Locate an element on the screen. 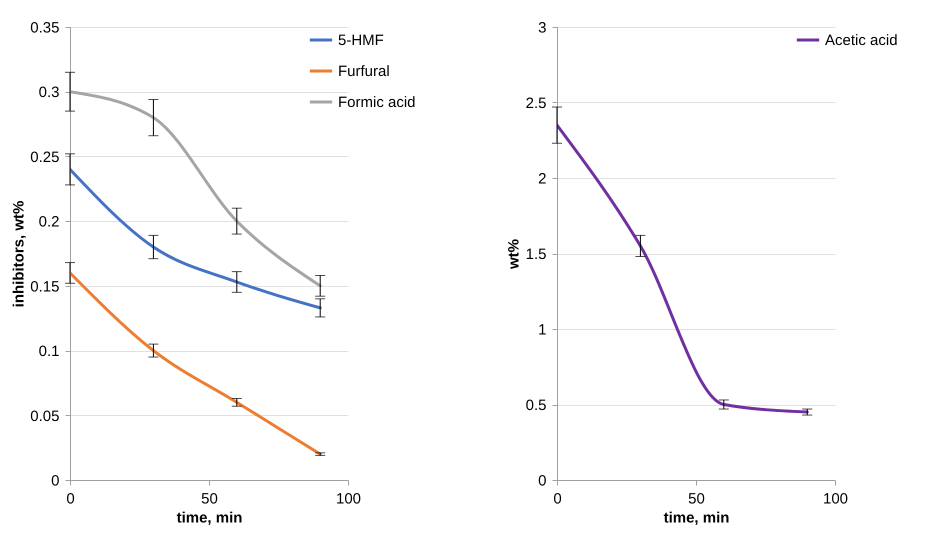 The image size is (939, 550). y-tick-label: 0.05 is located at coordinates (45, 416).